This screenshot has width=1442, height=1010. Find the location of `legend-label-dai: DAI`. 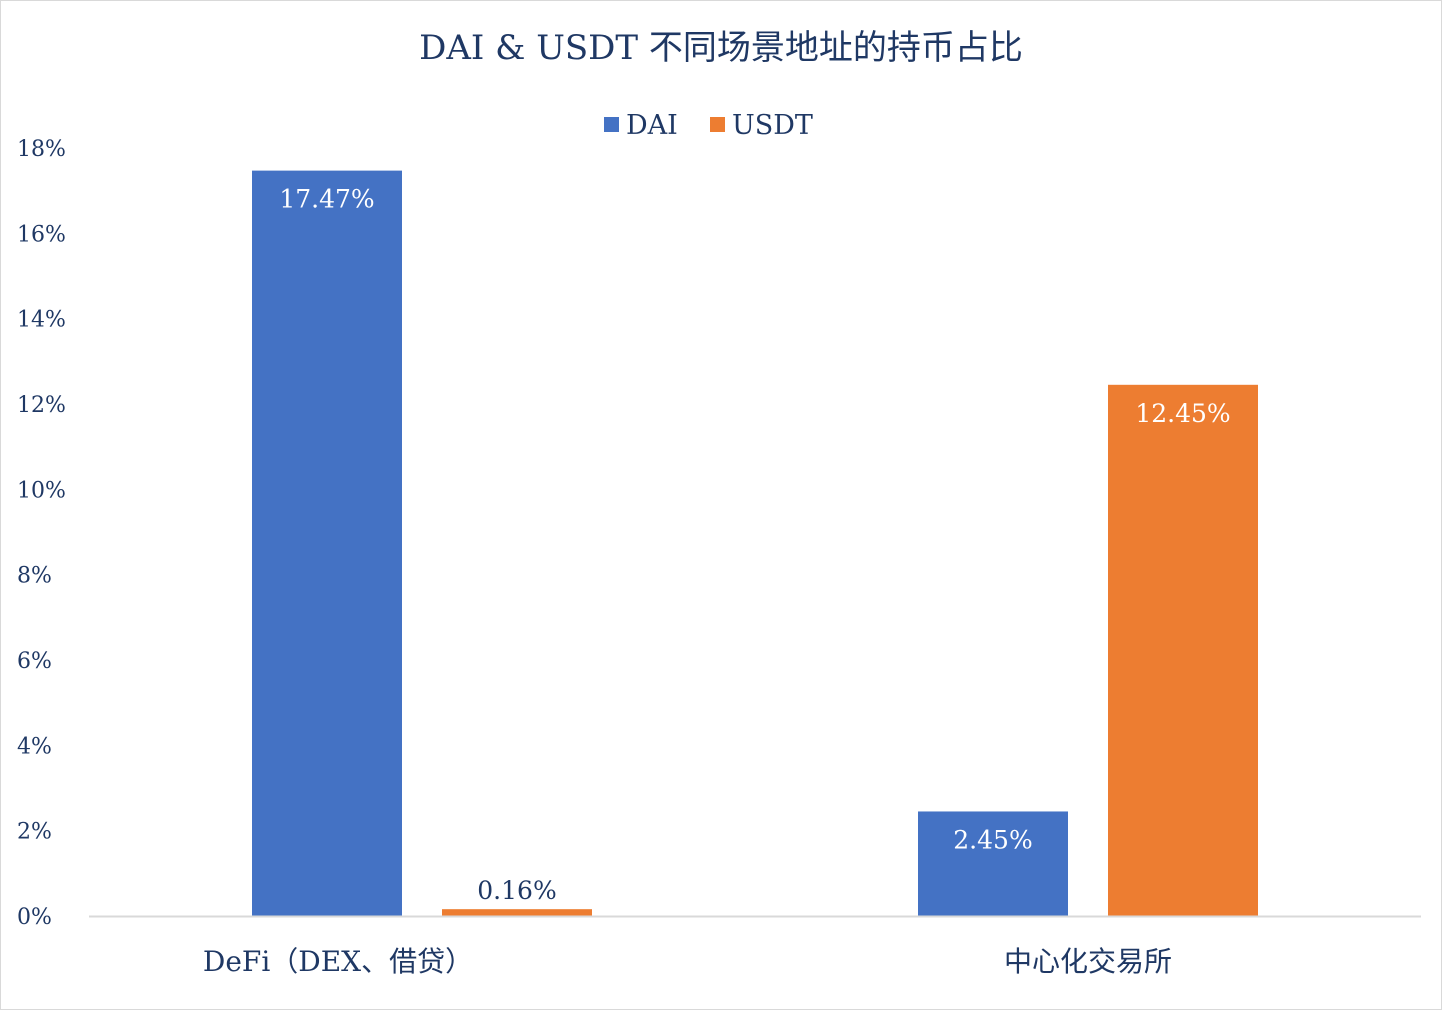

legend-label-dai: DAI is located at coordinates (652, 125).